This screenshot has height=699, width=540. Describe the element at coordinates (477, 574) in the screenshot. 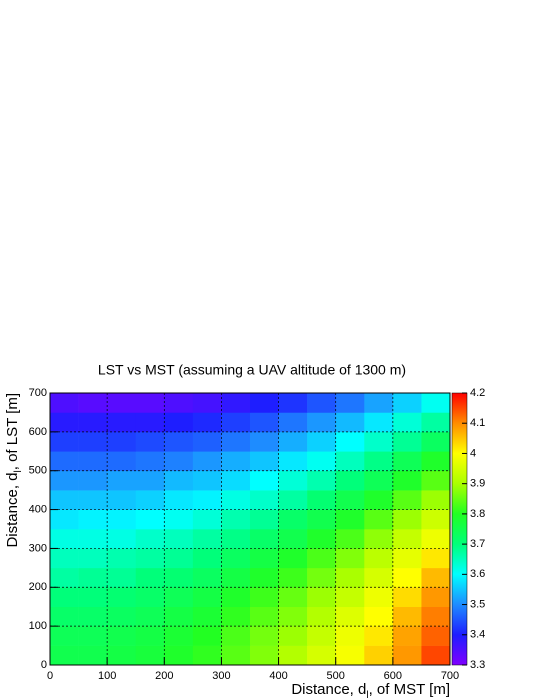

I see `color-tick-label: 3.6` at that location.